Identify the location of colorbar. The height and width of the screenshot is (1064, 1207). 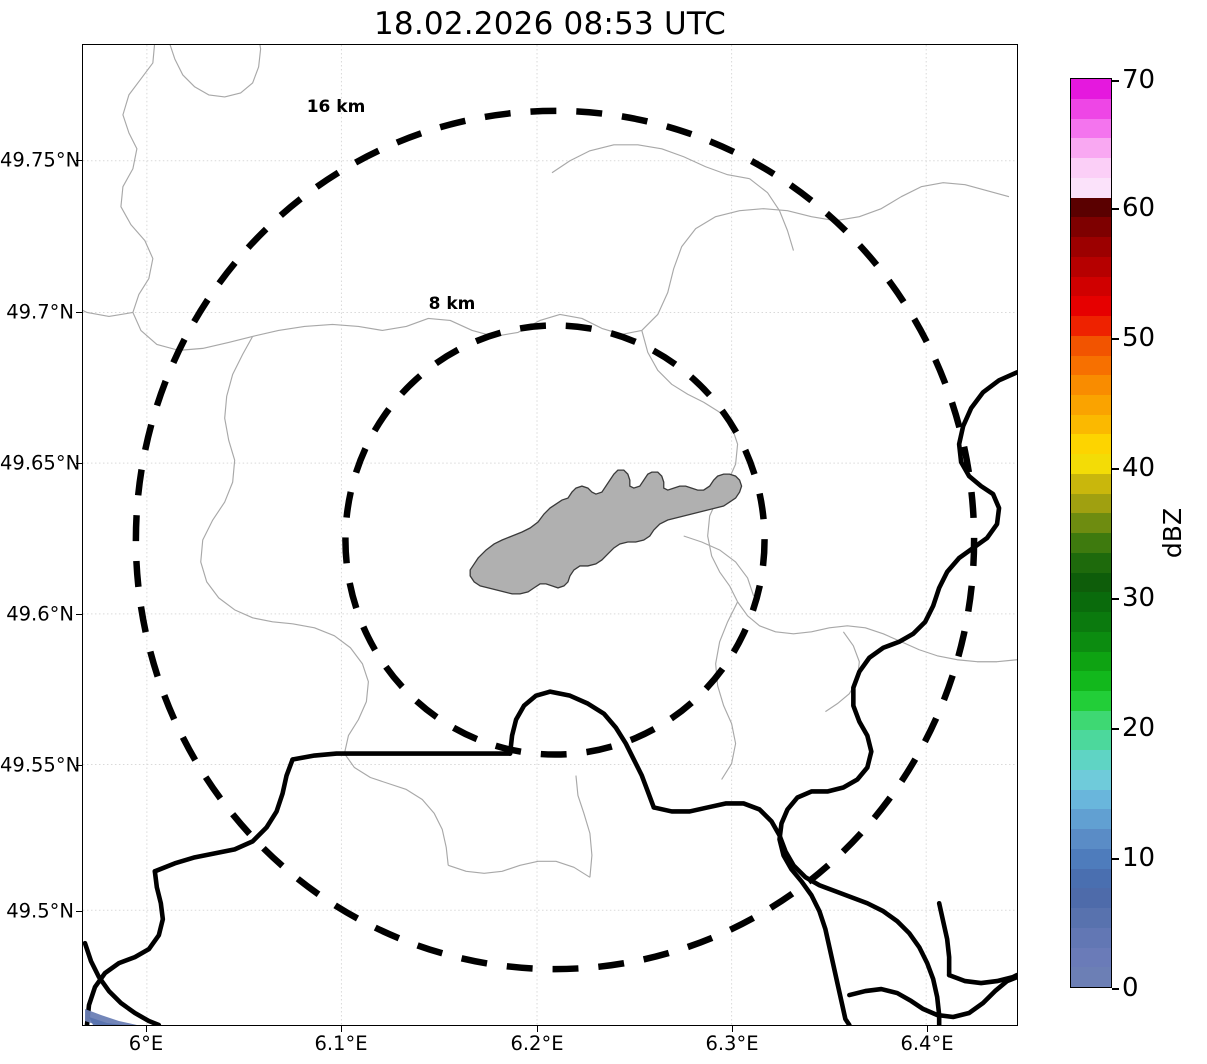
(1091, 533).